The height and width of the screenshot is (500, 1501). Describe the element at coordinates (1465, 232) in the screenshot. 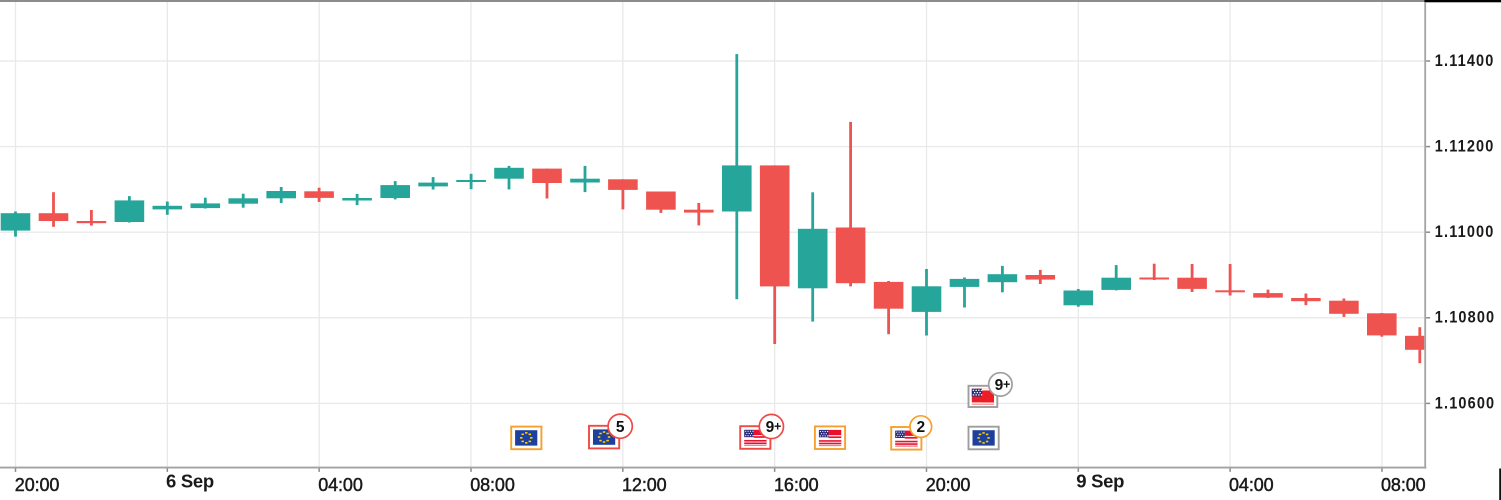

I see `svg-text: 1.11000` at that location.